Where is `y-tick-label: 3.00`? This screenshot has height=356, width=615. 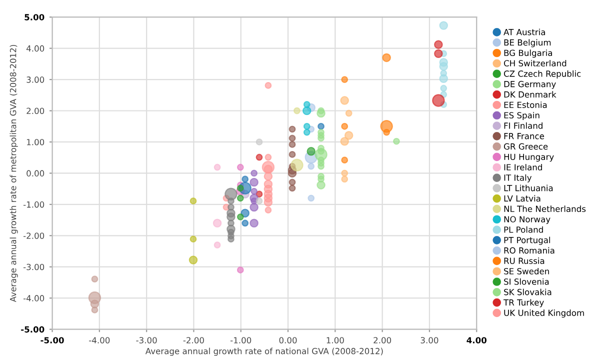 y-tick-label: 3.00 is located at coordinates (35, 79).